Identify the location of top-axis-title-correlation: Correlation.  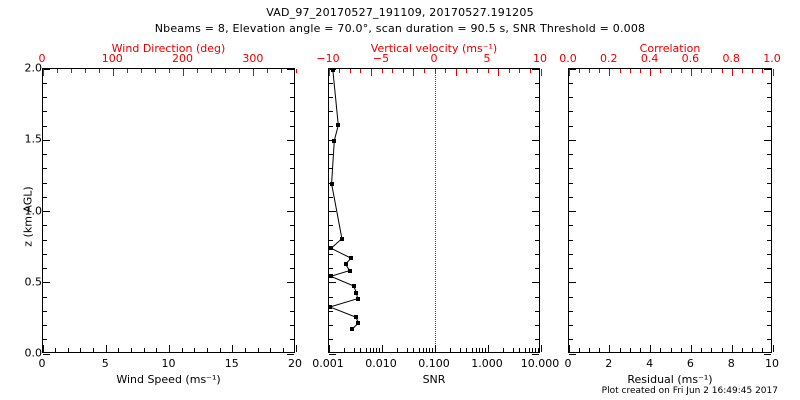
(670, 48).